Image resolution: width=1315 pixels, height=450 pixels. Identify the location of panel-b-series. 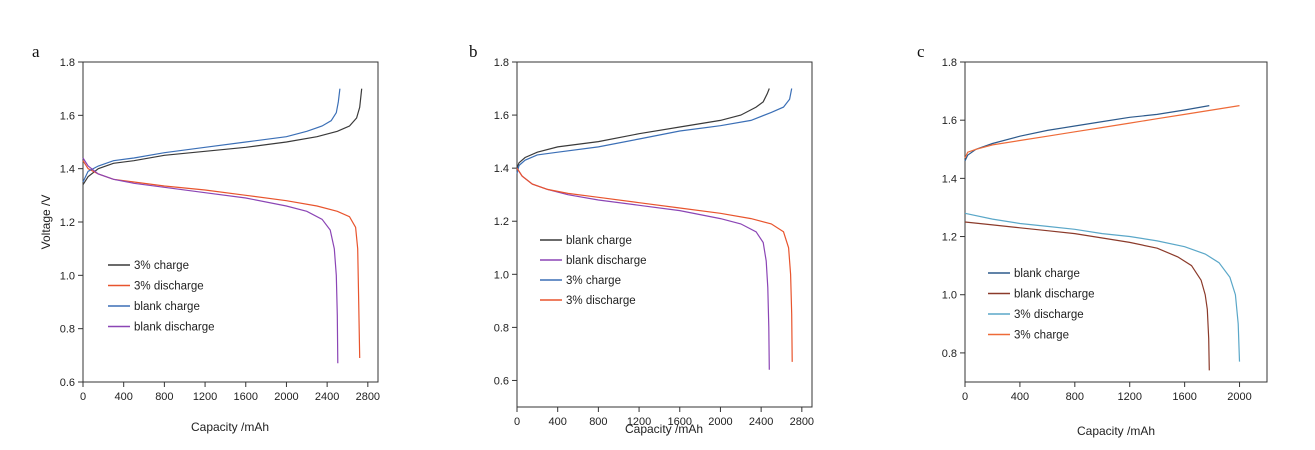
(654, 229).